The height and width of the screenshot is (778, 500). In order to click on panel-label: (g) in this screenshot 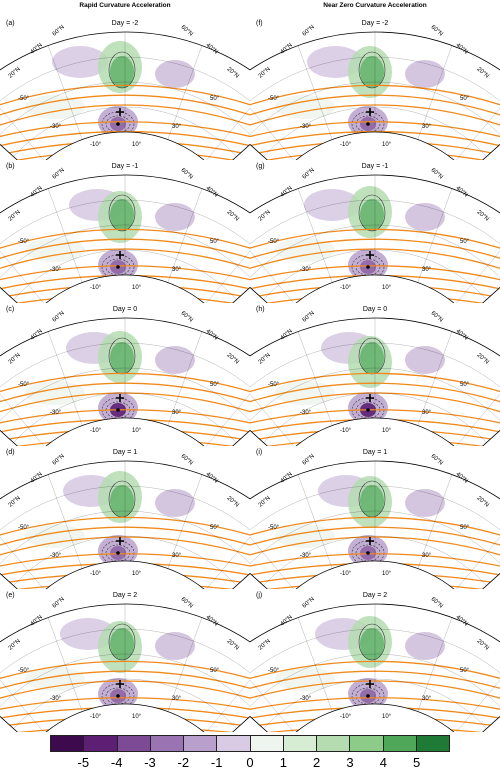, I will do `click(260, 166)`.